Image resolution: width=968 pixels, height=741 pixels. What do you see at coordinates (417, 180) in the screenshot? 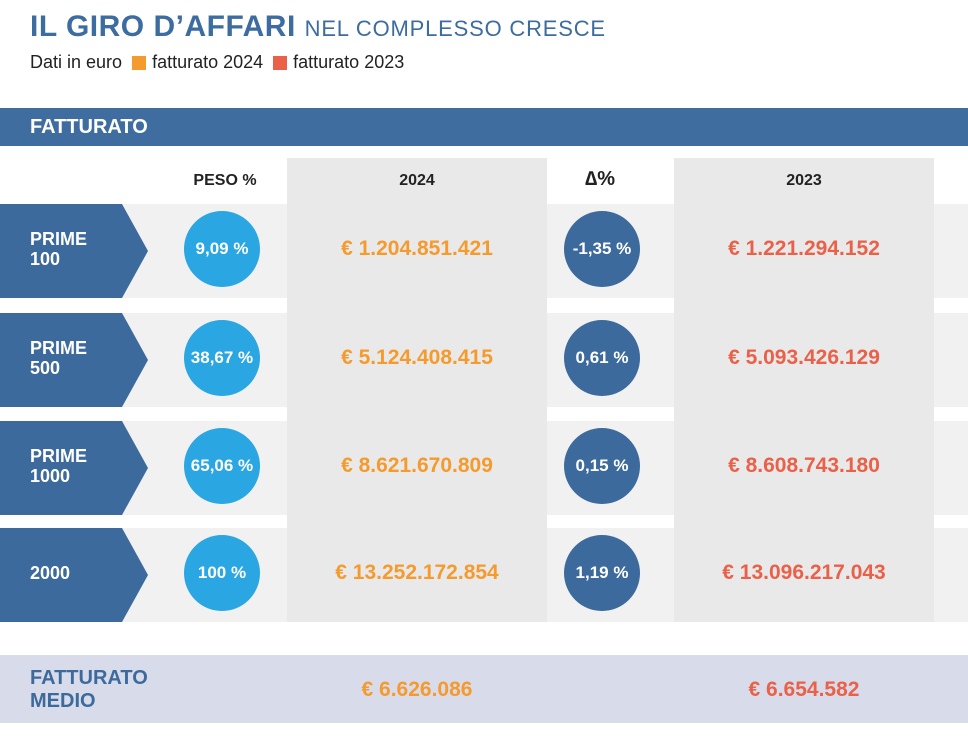
I see `header-2024: 2024` at bounding box center [417, 180].